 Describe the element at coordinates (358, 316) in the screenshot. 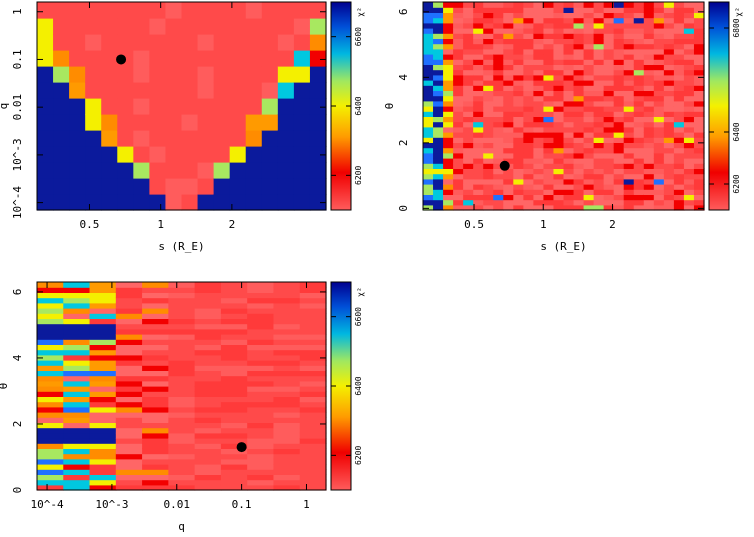

I see `colorbar-tick-label: 6600` at that location.